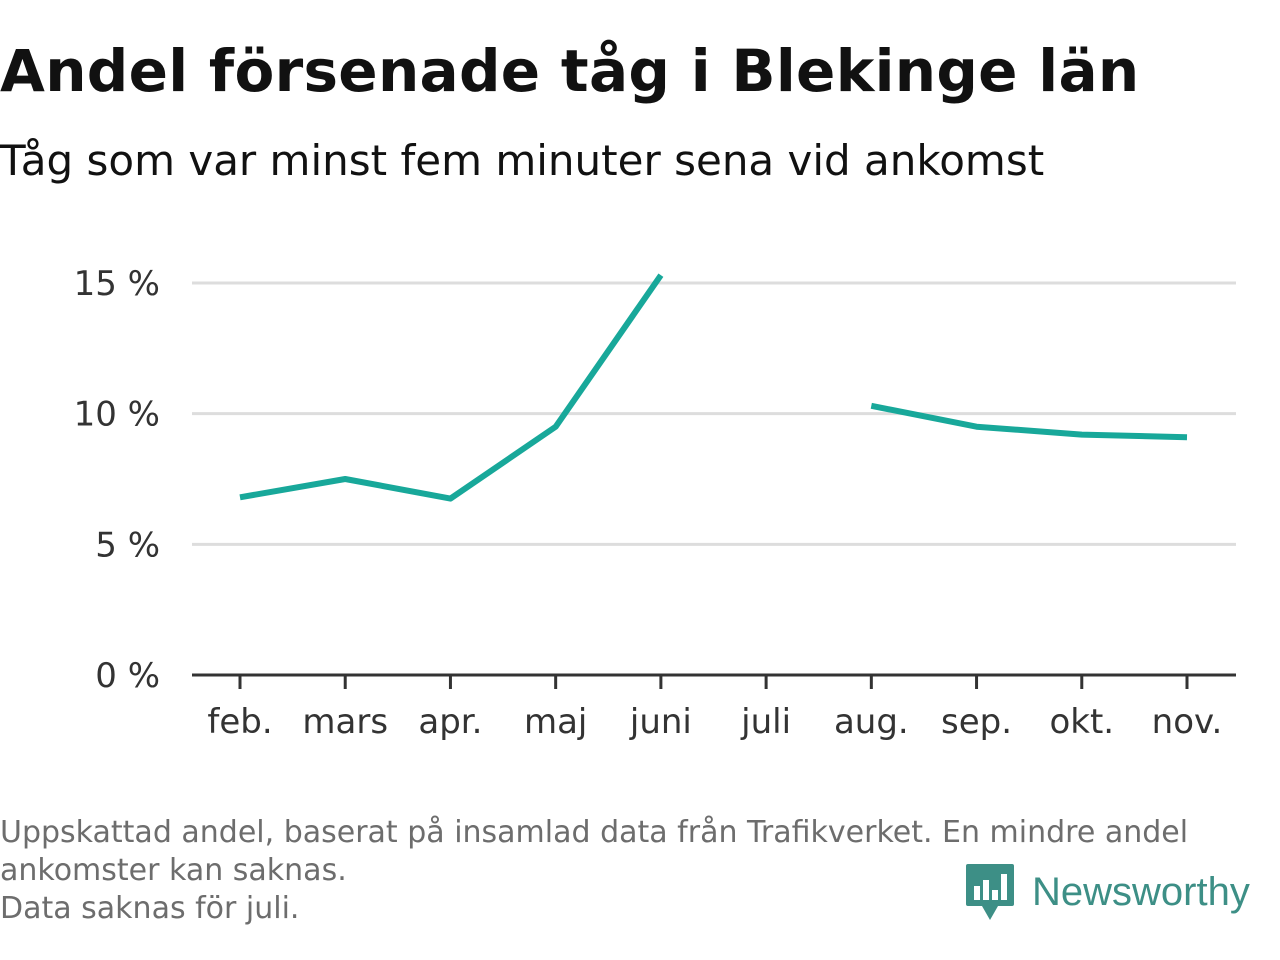 Image resolution: width=1280 pixels, height=960 pixels. I want to click on x-tick-label: apr., so click(450, 722).